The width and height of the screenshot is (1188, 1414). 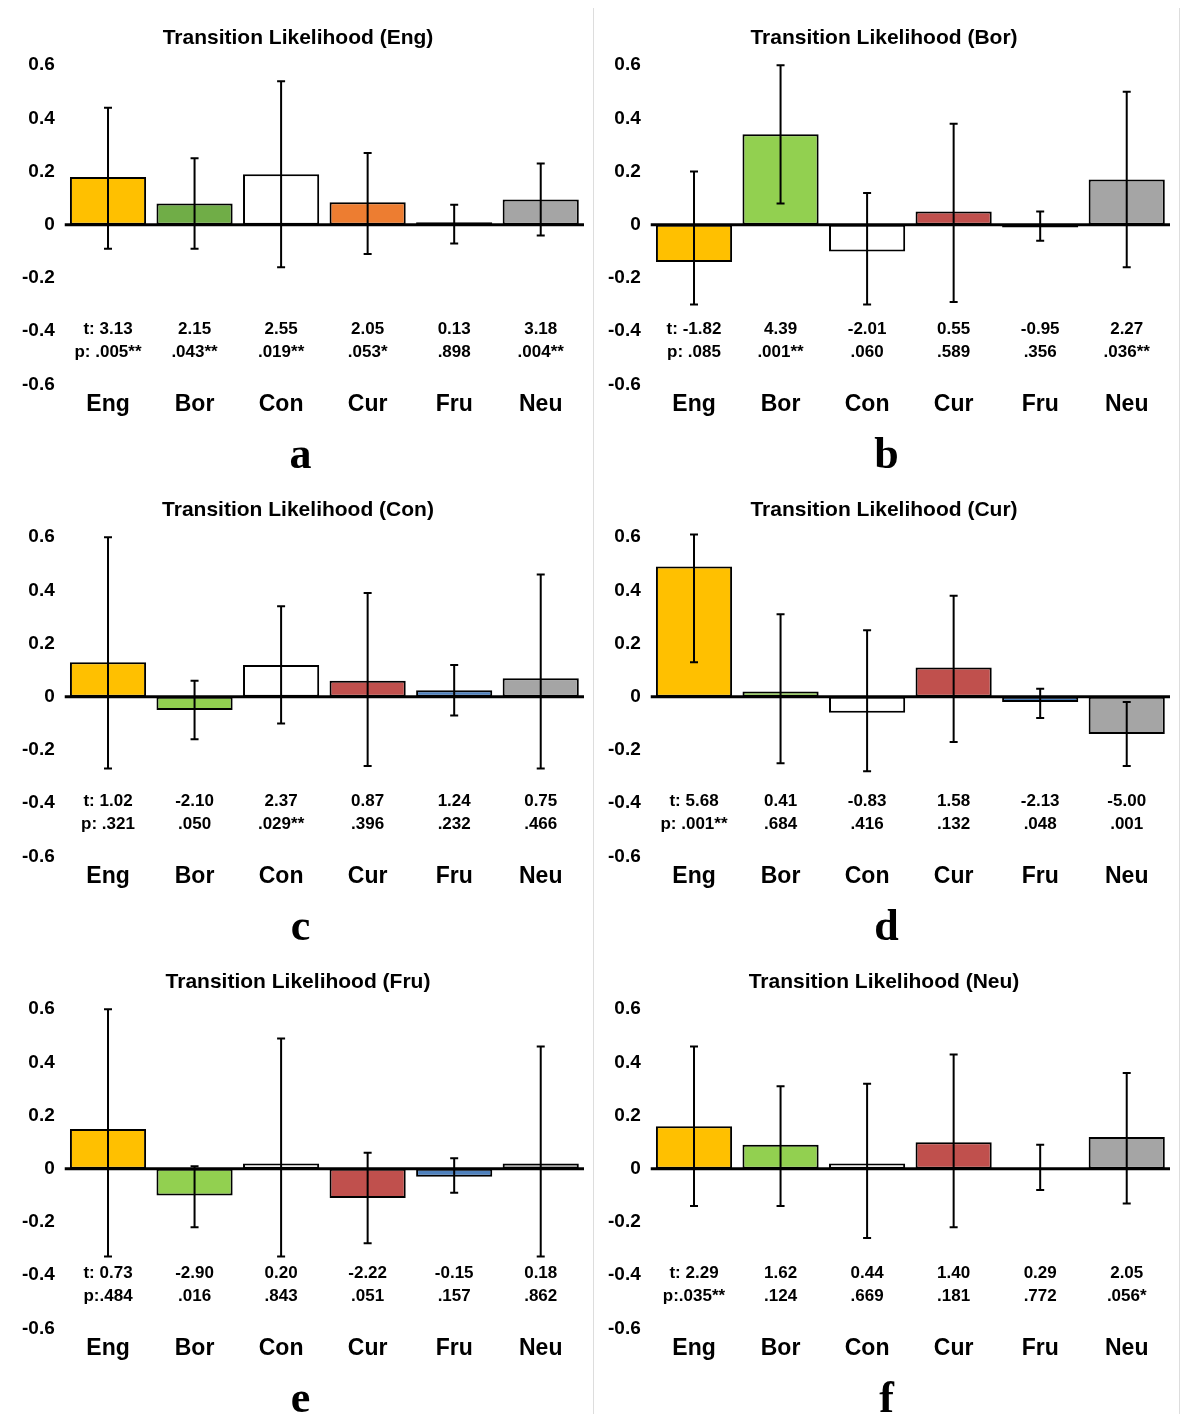 I want to click on chart-title: Transition Likelihood (Neu), so click(x=884, y=981).